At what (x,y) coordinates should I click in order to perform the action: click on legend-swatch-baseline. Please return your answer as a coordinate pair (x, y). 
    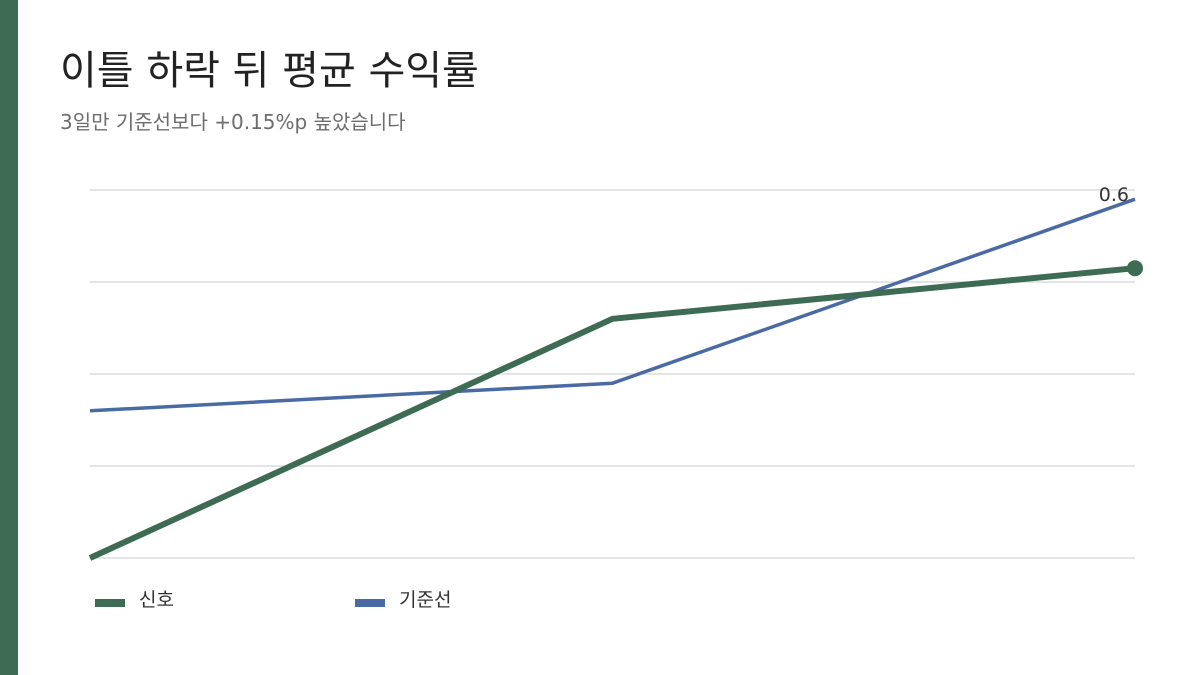
    Looking at the image, I should click on (370, 603).